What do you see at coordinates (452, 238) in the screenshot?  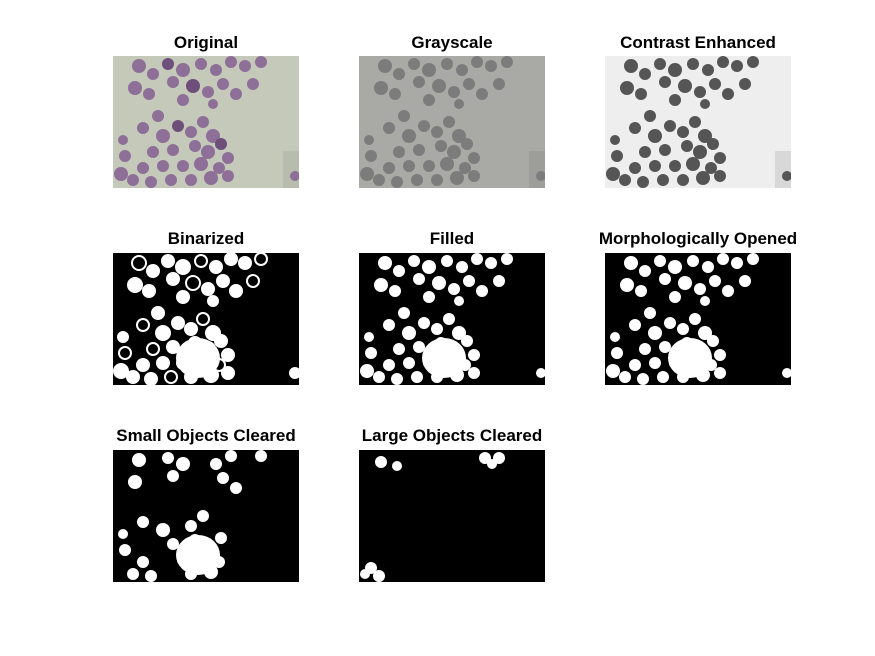 I see `title-filled: Filled` at bounding box center [452, 238].